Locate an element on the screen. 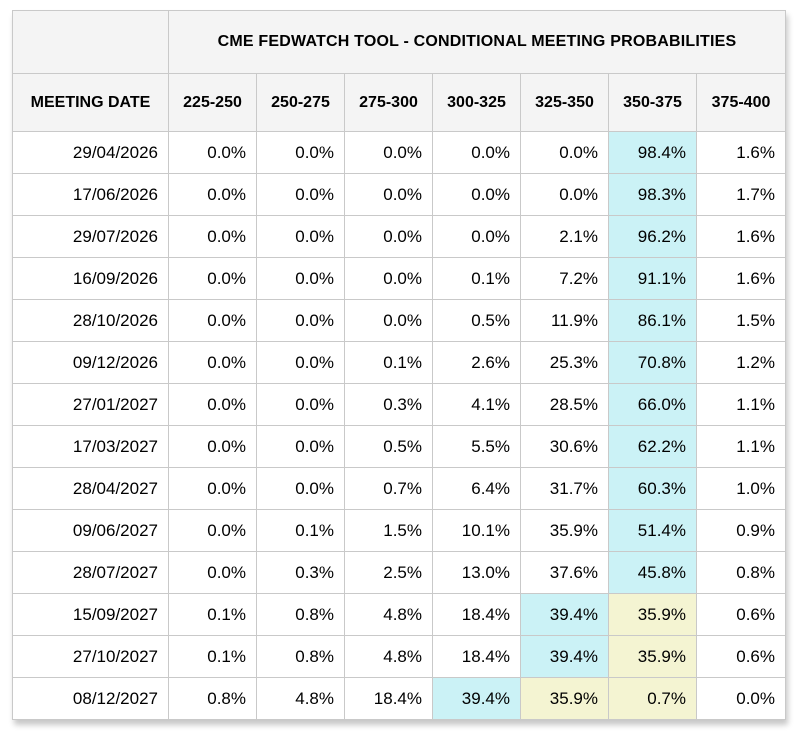 Image resolution: width=797 pixels, height=743 pixels. probability-cell: 1.0% is located at coordinates (741, 488).